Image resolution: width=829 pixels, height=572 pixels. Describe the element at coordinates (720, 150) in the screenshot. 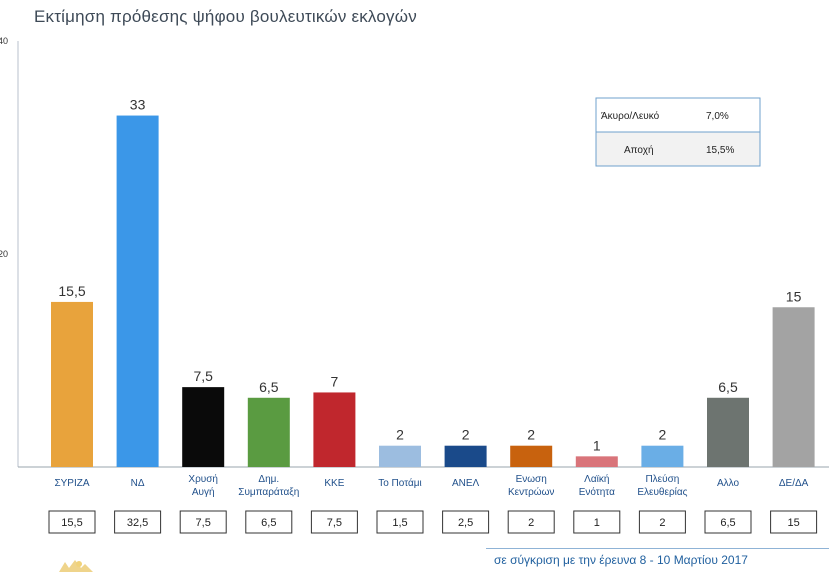

I see `info-box-value: 15,5%` at that location.